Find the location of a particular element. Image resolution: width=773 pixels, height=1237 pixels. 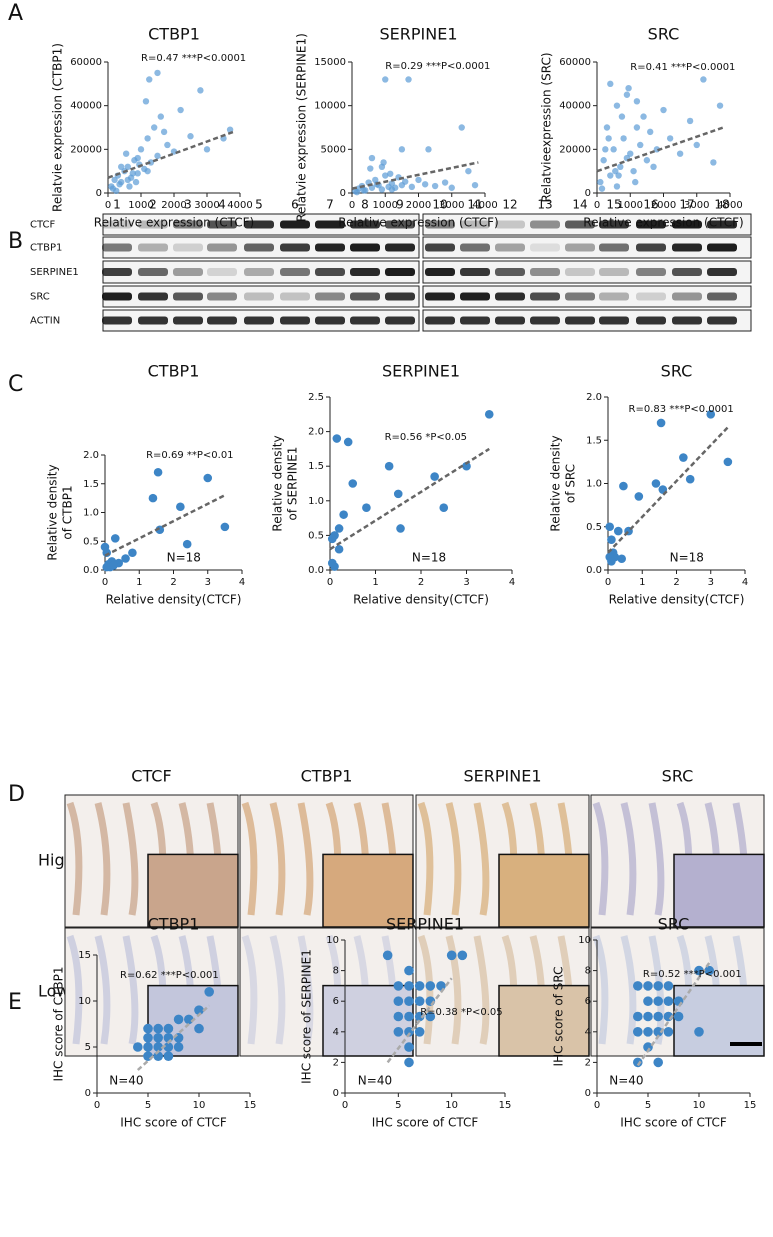

x-tick-label: 1000 is located at coordinates (385, 205).